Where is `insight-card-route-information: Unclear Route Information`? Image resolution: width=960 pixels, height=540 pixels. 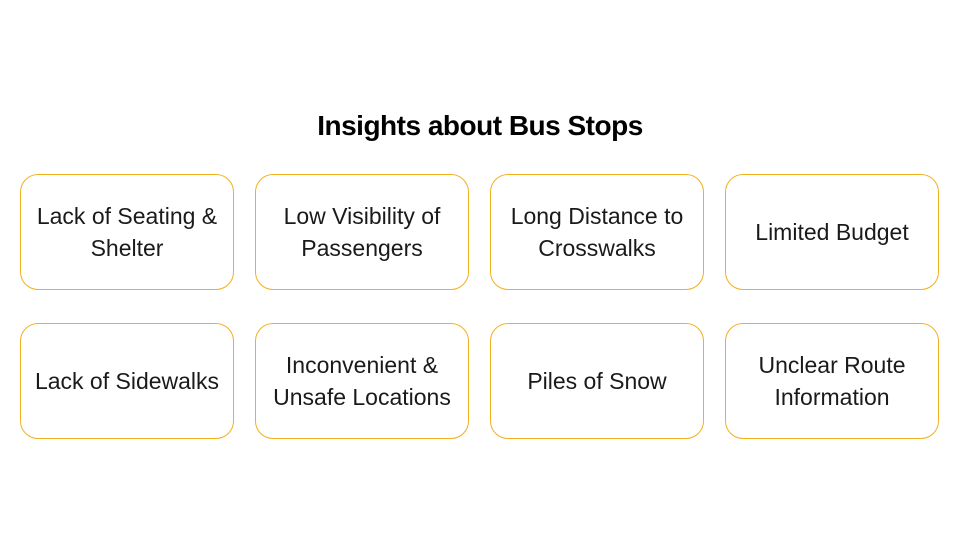
insight-card-route-information: Unclear Route Information is located at coordinates (832, 381).